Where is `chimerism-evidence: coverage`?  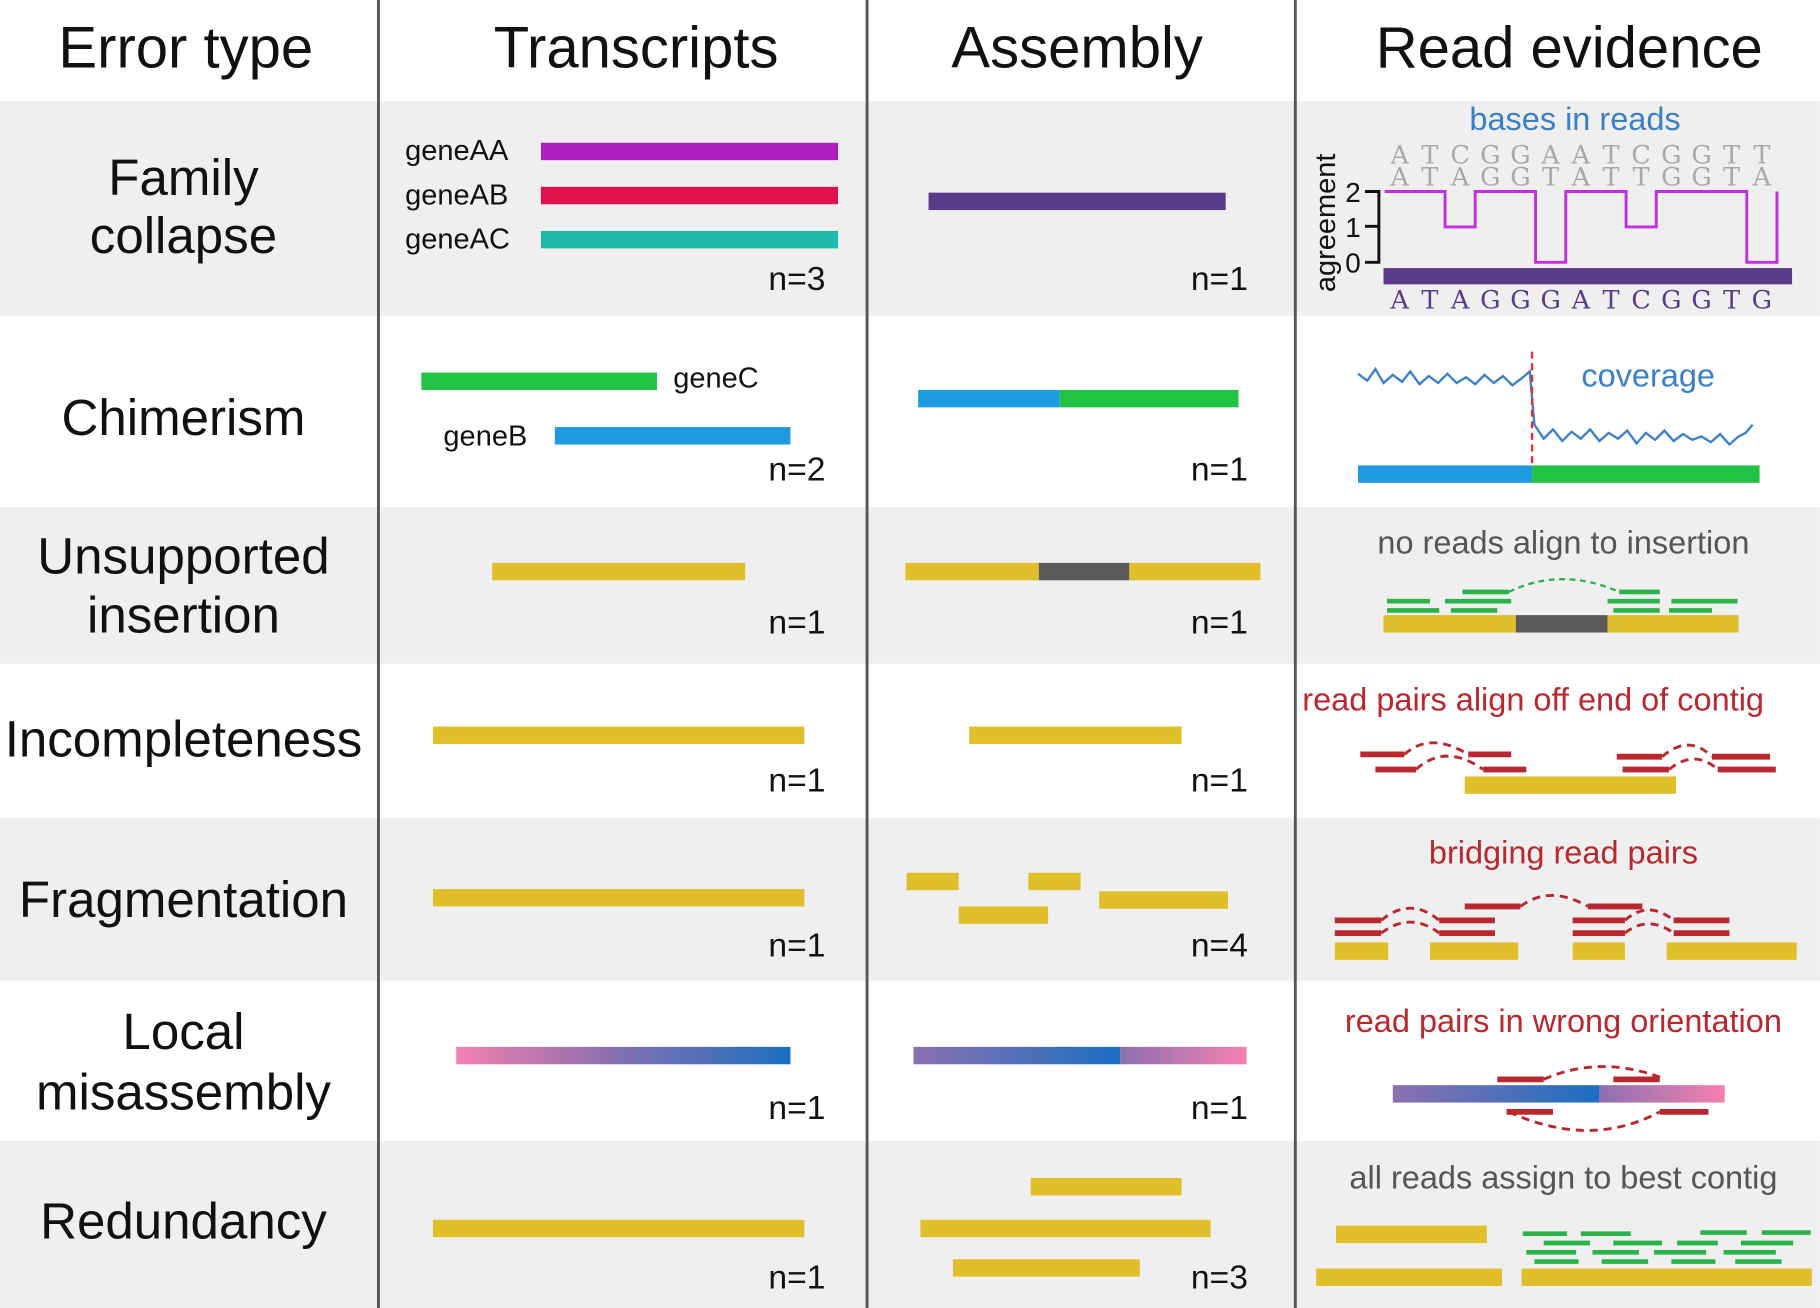
chimerism-evidence: coverage is located at coordinates (1558, 417).